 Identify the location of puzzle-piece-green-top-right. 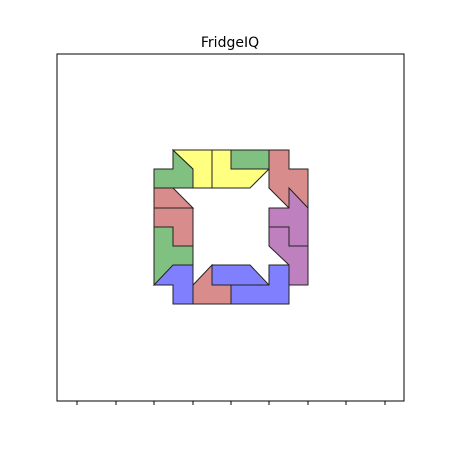
(250, 159).